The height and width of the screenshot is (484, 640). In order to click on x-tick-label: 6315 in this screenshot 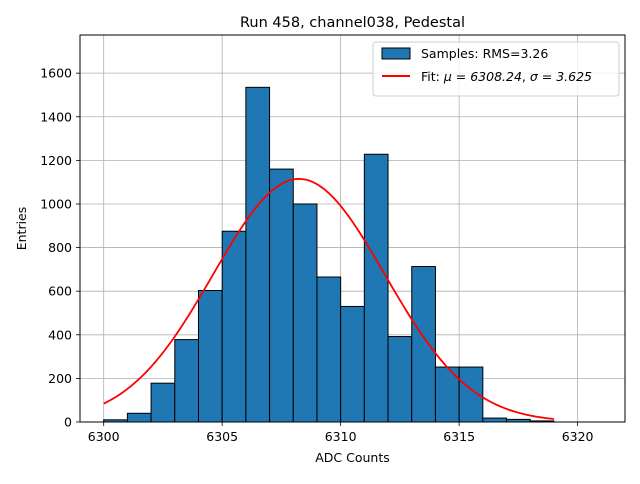, I will do `click(459, 436)`.